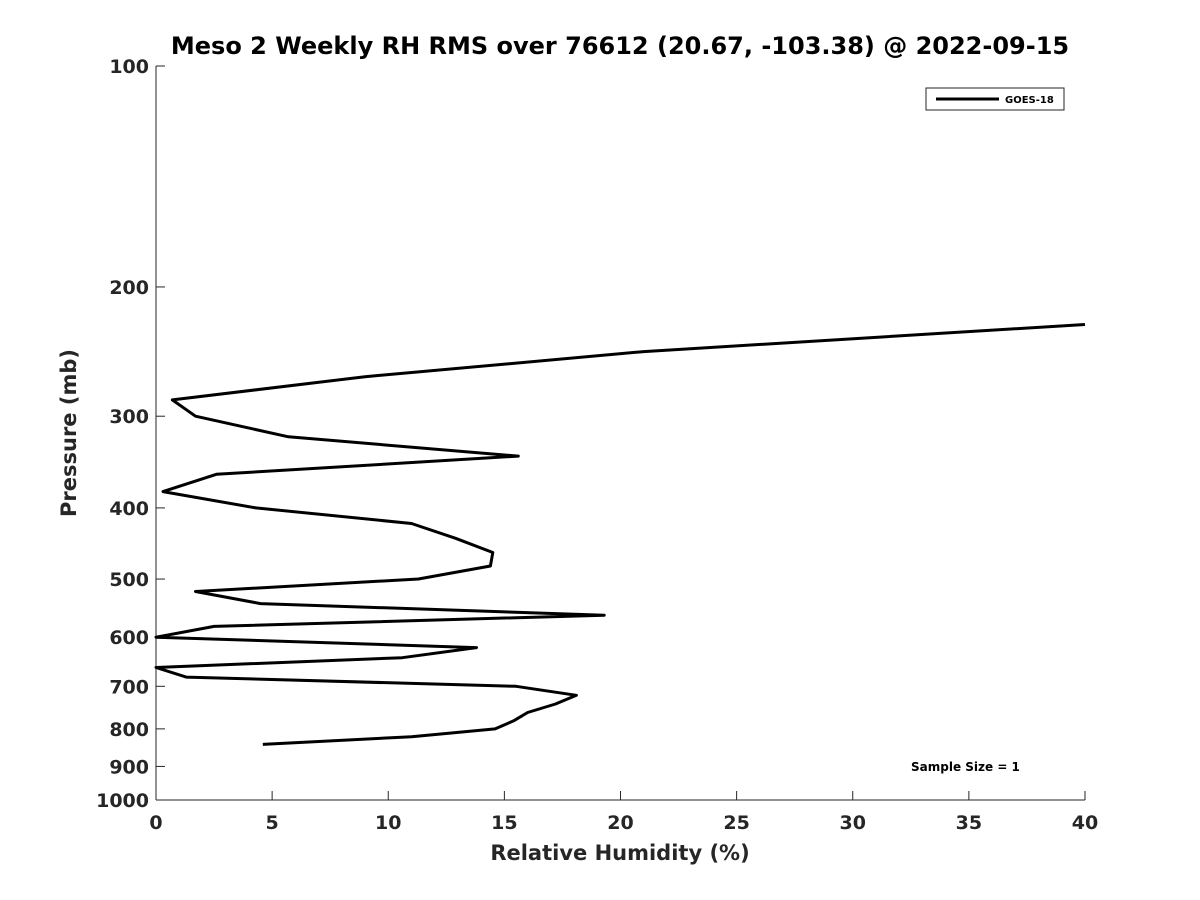 The image size is (1200, 900). Describe the element at coordinates (69, 433) in the screenshot. I see `y-axis-label: Pressure (mb)` at that location.